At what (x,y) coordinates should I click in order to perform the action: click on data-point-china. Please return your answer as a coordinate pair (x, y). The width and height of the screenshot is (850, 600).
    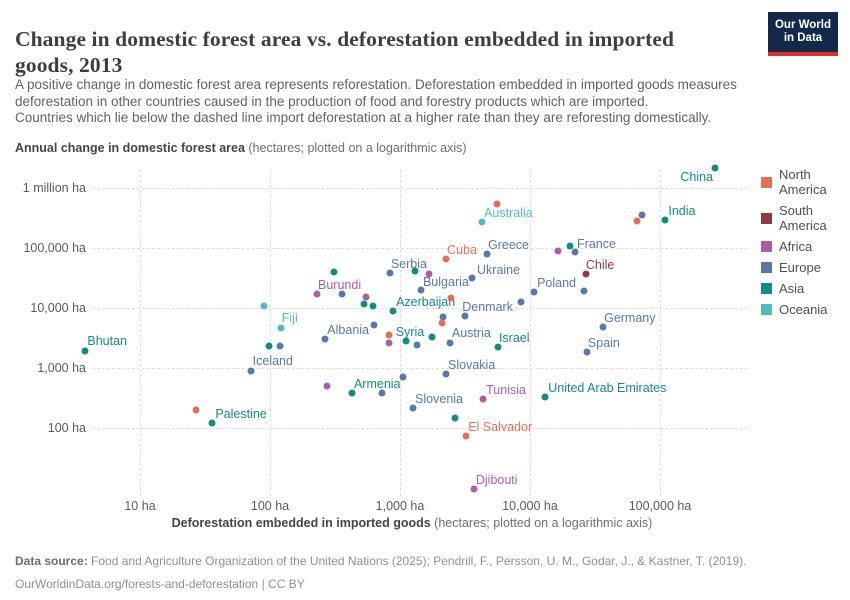
    Looking at the image, I should click on (715, 168).